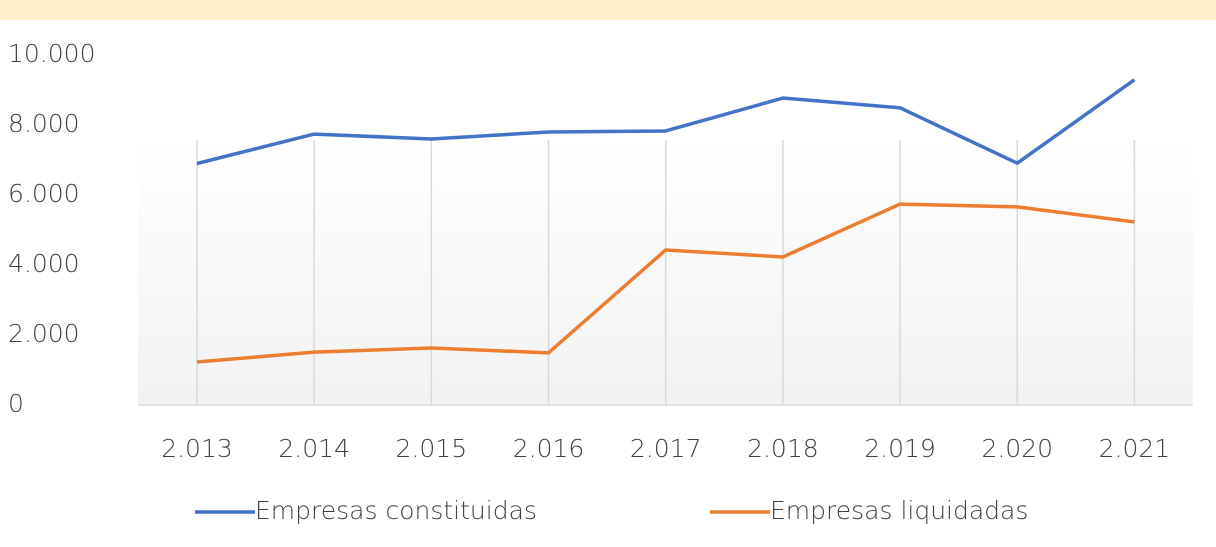 Image resolution: width=1216 pixels, height=547 pixels. I want to click on legend-label: Empresas liquidadas, so click(899, 510).